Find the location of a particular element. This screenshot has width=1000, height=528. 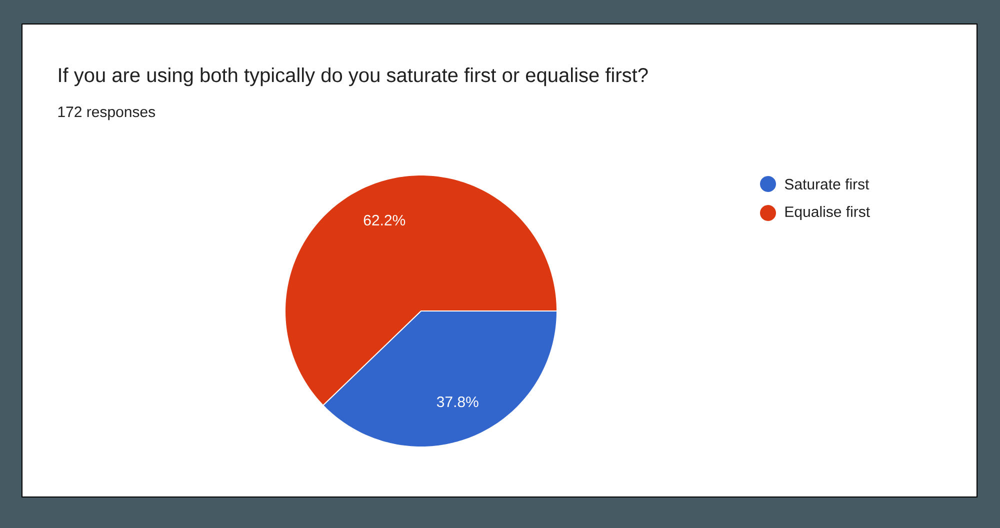

legend-label: Saturate first is located at coordinates (827, 184).